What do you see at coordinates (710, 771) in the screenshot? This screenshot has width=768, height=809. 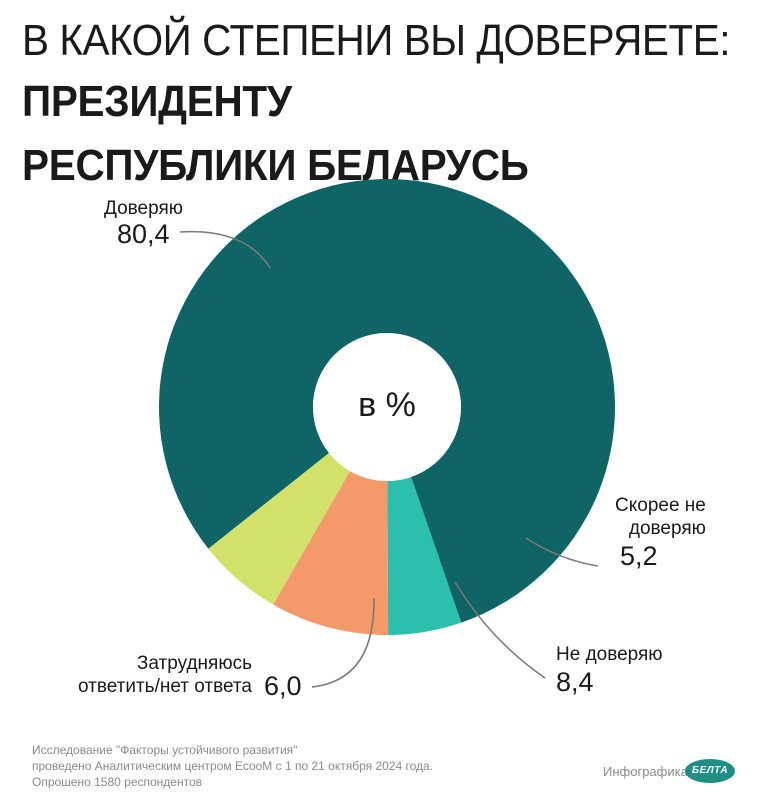 I see `belta-logo: БЕЛТА` at bounding box center [710, 771].